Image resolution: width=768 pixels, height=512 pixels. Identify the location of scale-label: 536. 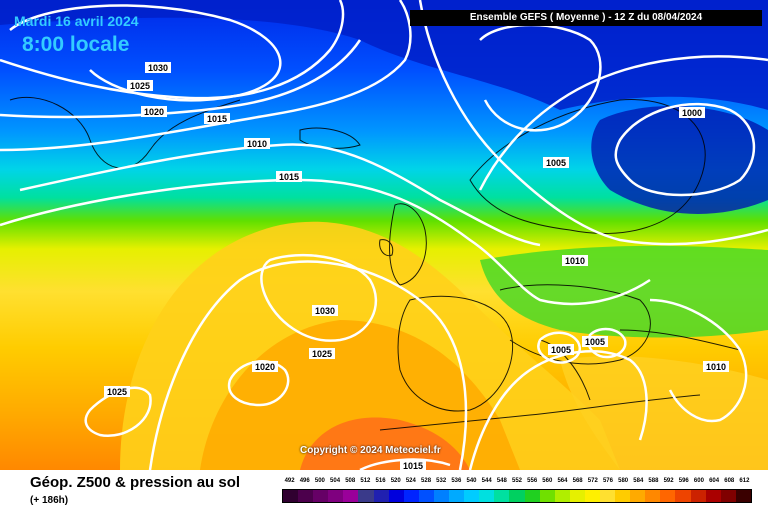
(456, 481).